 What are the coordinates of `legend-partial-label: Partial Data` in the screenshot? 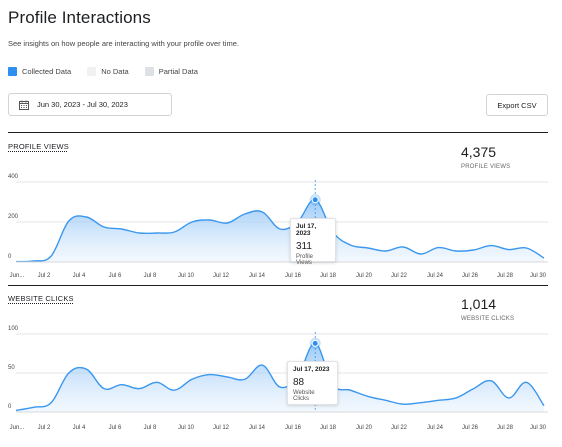 It's located at (178, 71).